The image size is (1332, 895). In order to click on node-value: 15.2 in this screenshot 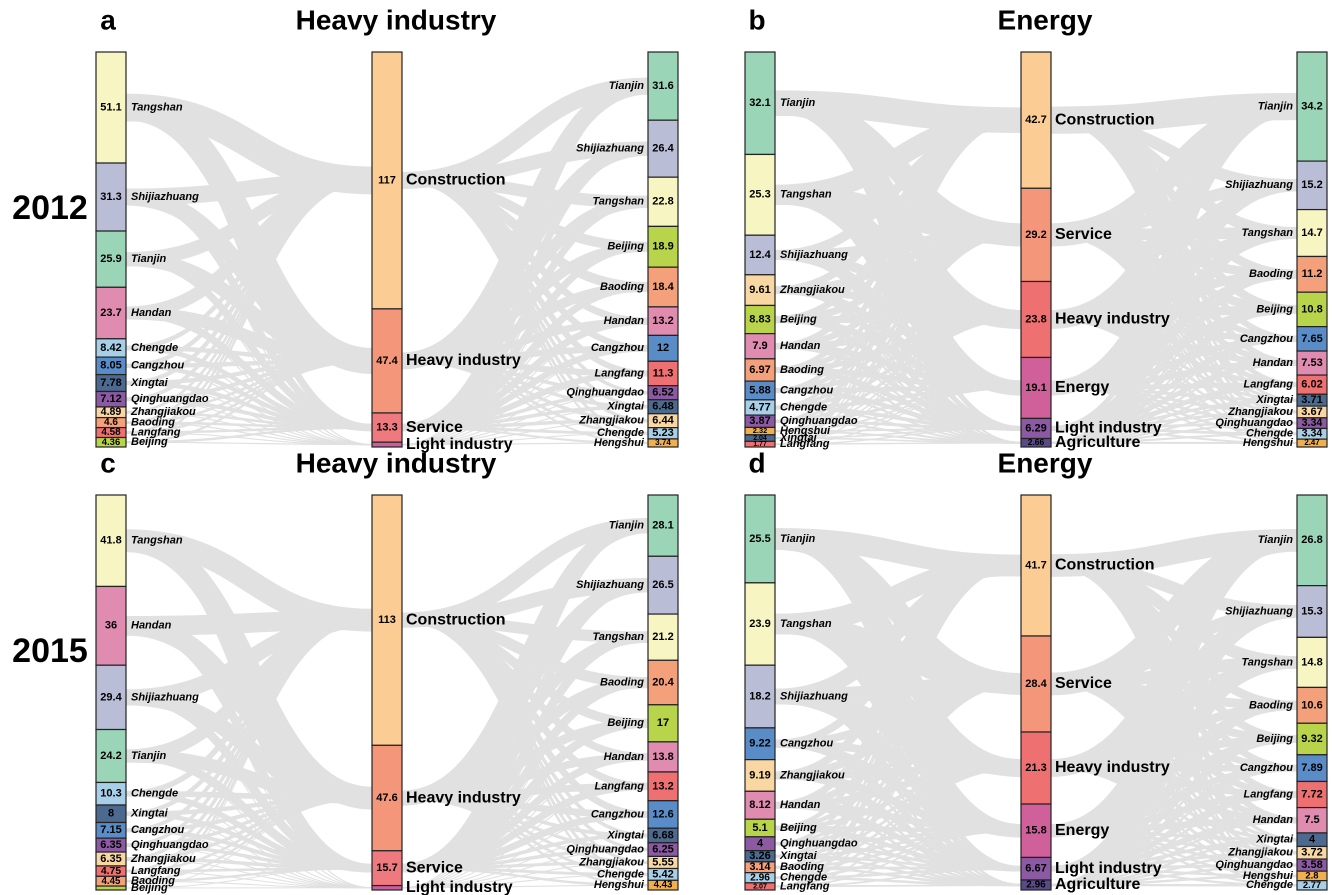, I will do `click(1311, 185)`.